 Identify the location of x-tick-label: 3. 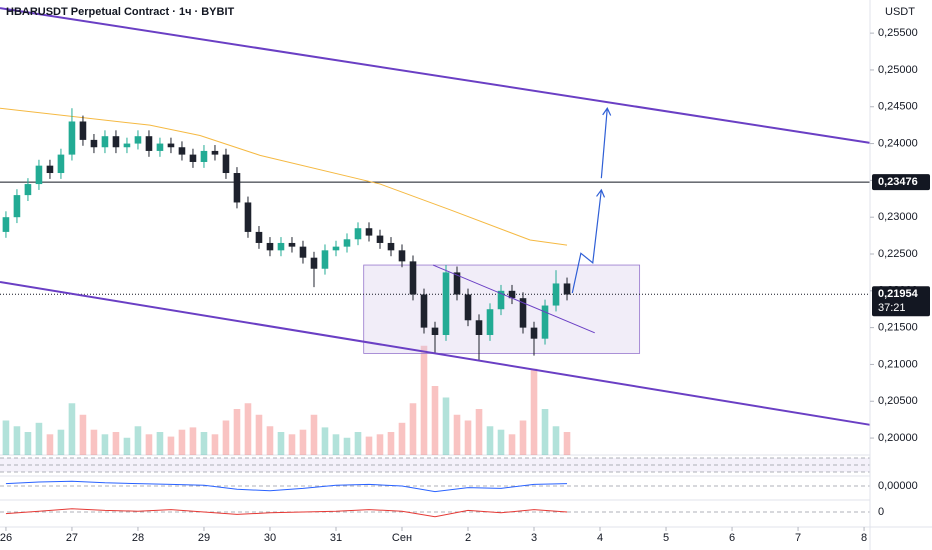
(534, 538).